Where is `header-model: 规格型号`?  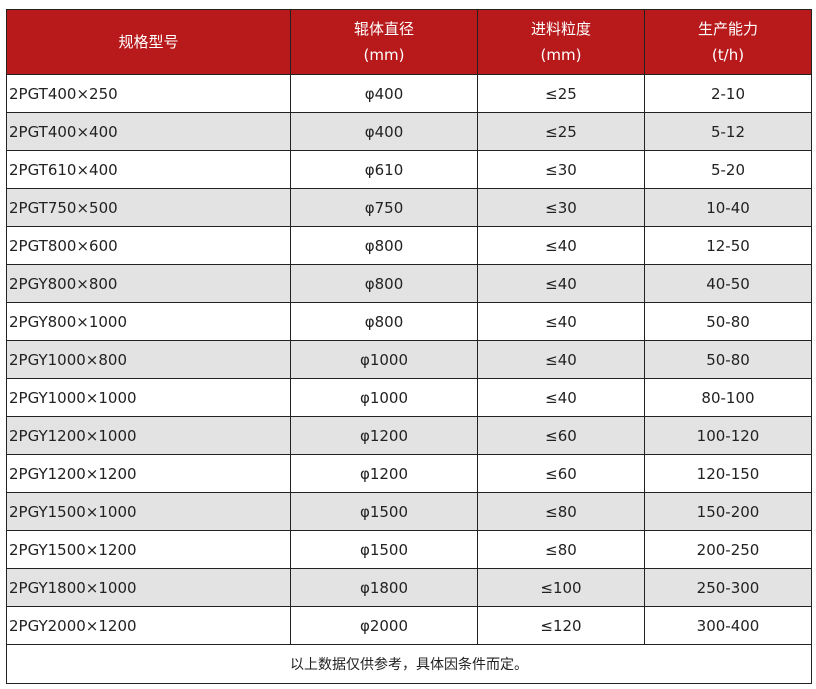 header-model: 规格型号 is located at coordinates (148, 42).